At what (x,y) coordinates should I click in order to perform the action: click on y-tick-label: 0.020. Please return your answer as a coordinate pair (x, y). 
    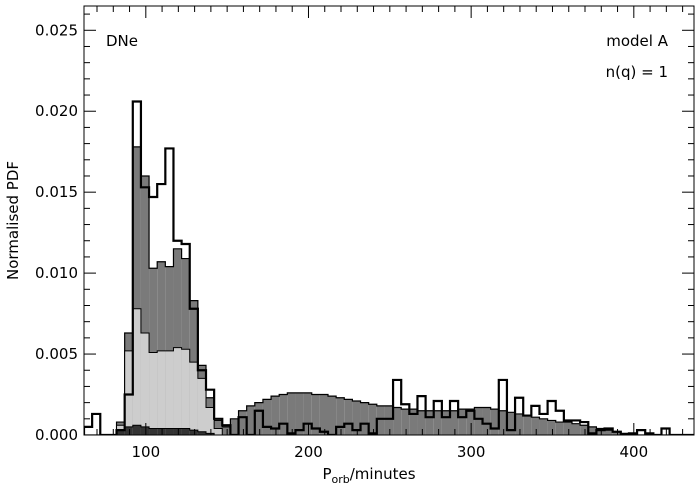
    Looking at the image, I should click on (56, 111).